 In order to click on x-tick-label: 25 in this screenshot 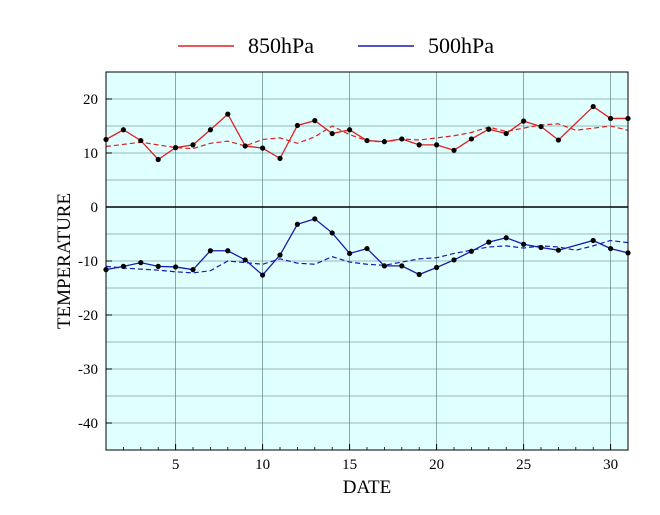, I will do `click(523, 465)`.